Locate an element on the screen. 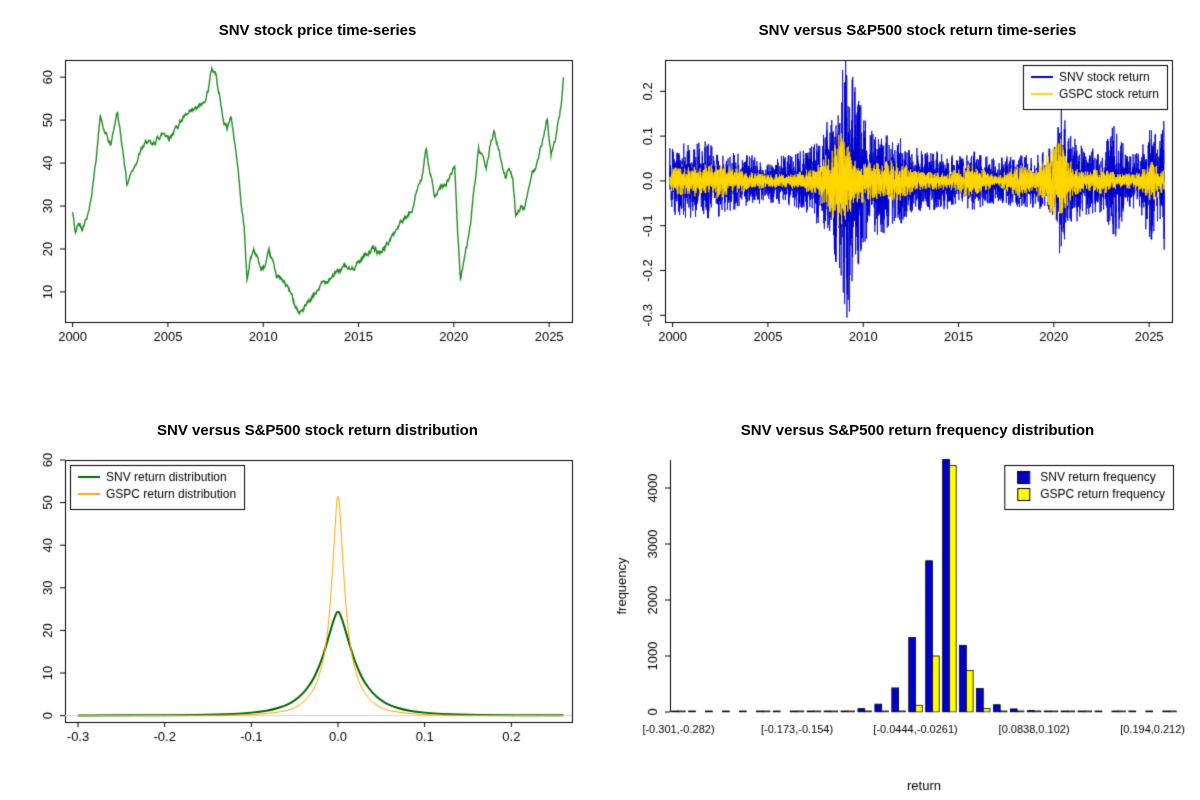  price-chart-title: SNV stock price time-series is located at coordinates (317, 30).